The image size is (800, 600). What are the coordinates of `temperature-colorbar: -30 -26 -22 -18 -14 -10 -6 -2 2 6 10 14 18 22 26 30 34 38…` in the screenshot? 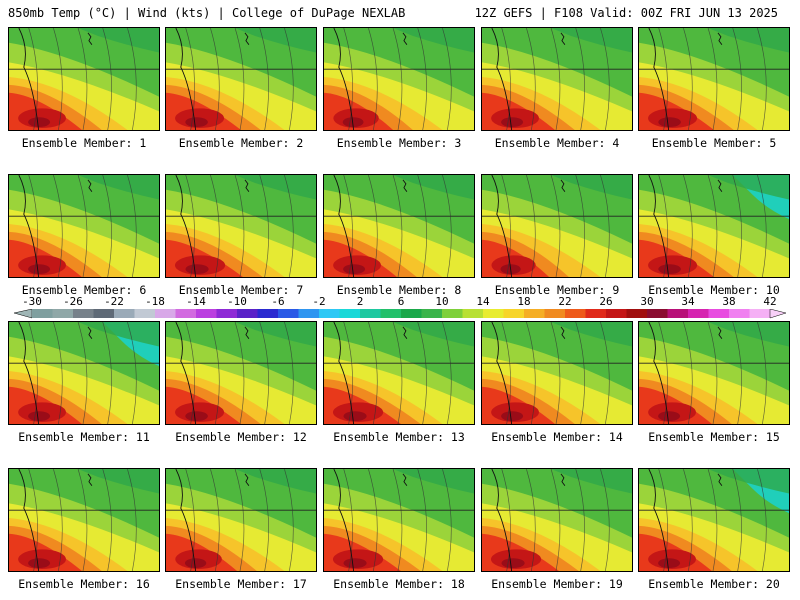 It's located at (400, 309).